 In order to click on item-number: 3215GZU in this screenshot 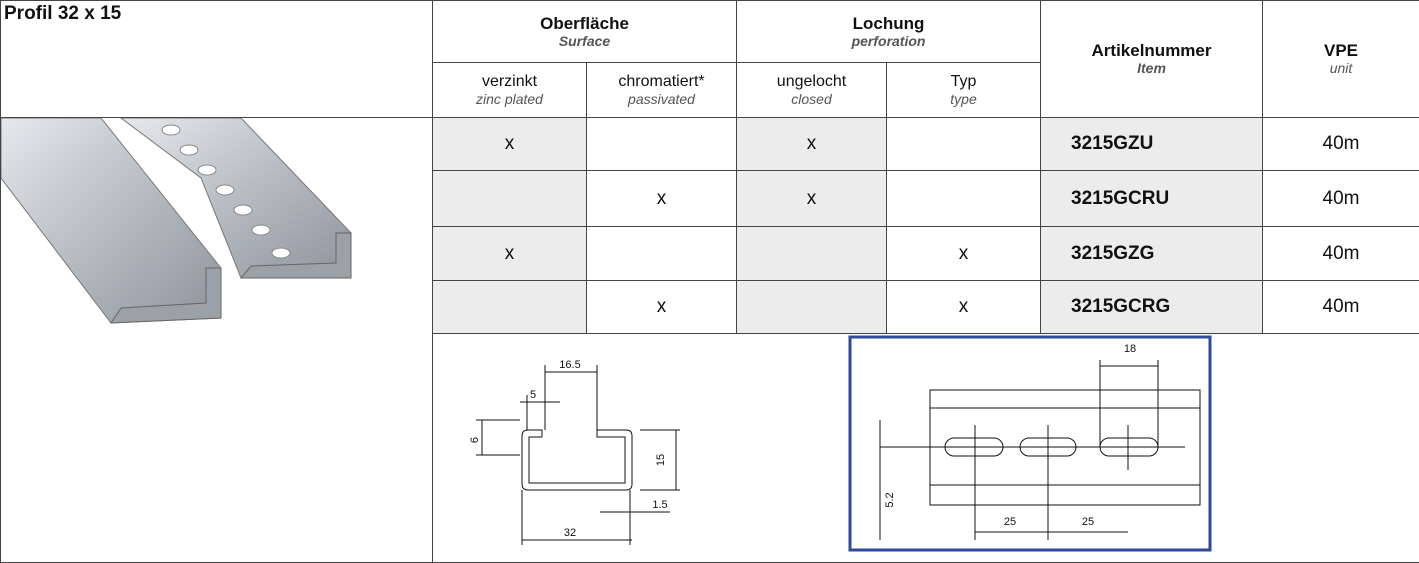, I will do `click(1152, 144)`.